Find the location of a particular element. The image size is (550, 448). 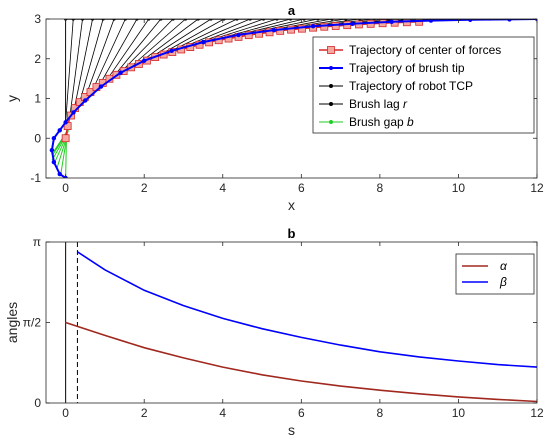

legend-label-variable: r is located at coordinates (405, 104).